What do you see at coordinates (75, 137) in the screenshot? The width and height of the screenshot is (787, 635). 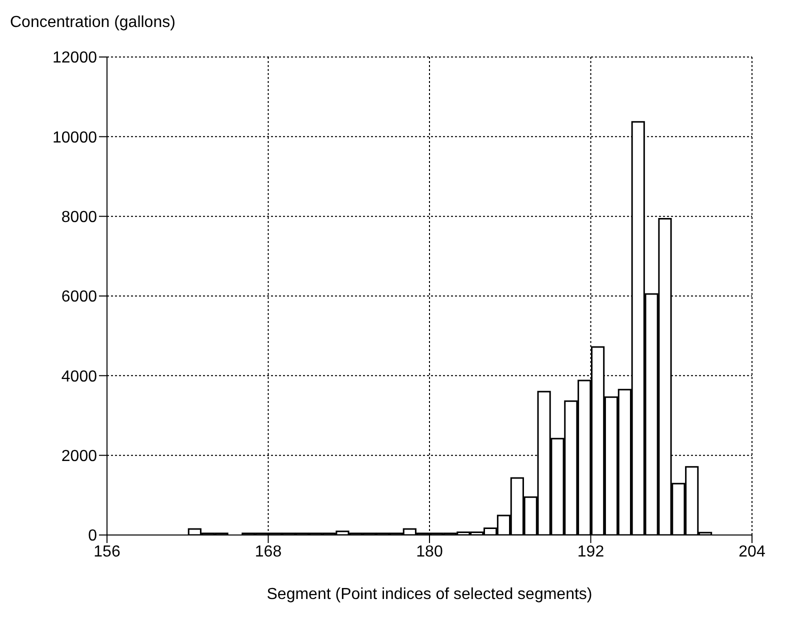 I see `y-tick-label: 10000` at bounding box center [75, 137].